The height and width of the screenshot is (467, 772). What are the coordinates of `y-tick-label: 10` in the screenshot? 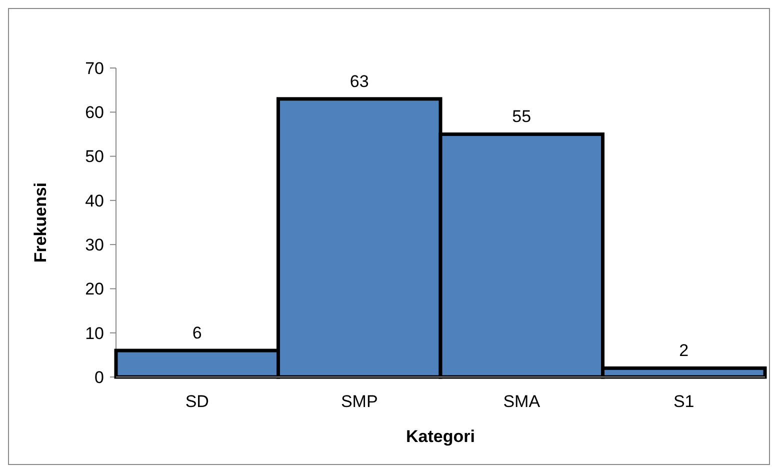 It's located at (94, 333).